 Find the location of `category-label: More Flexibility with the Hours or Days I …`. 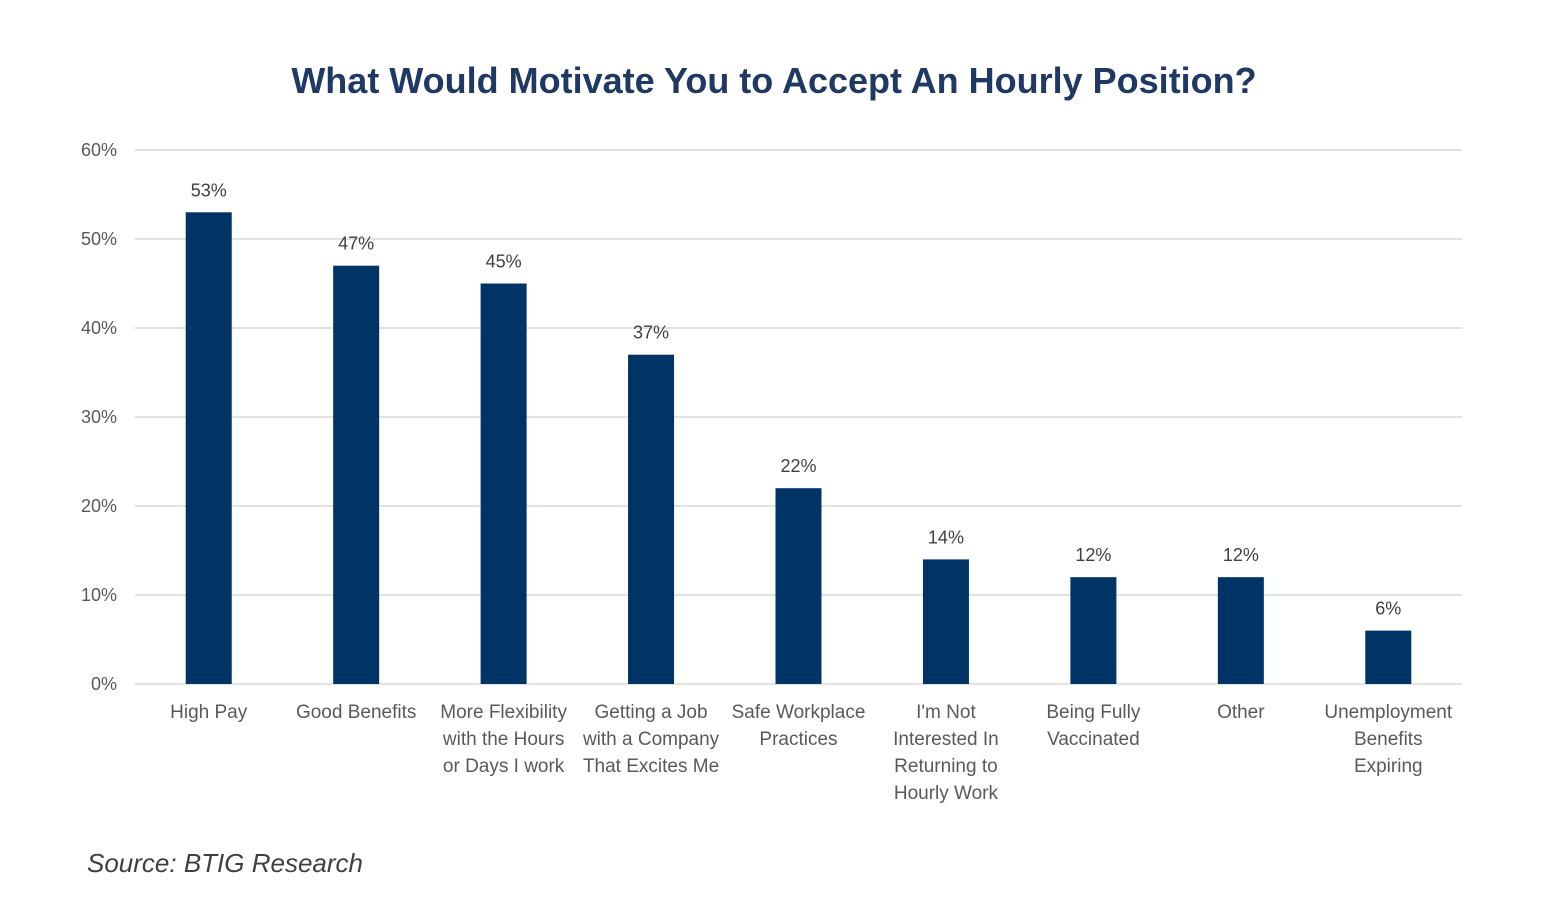

category-label: More Flexibility with the Hours or Days I … is located at coordinates (503, 739).